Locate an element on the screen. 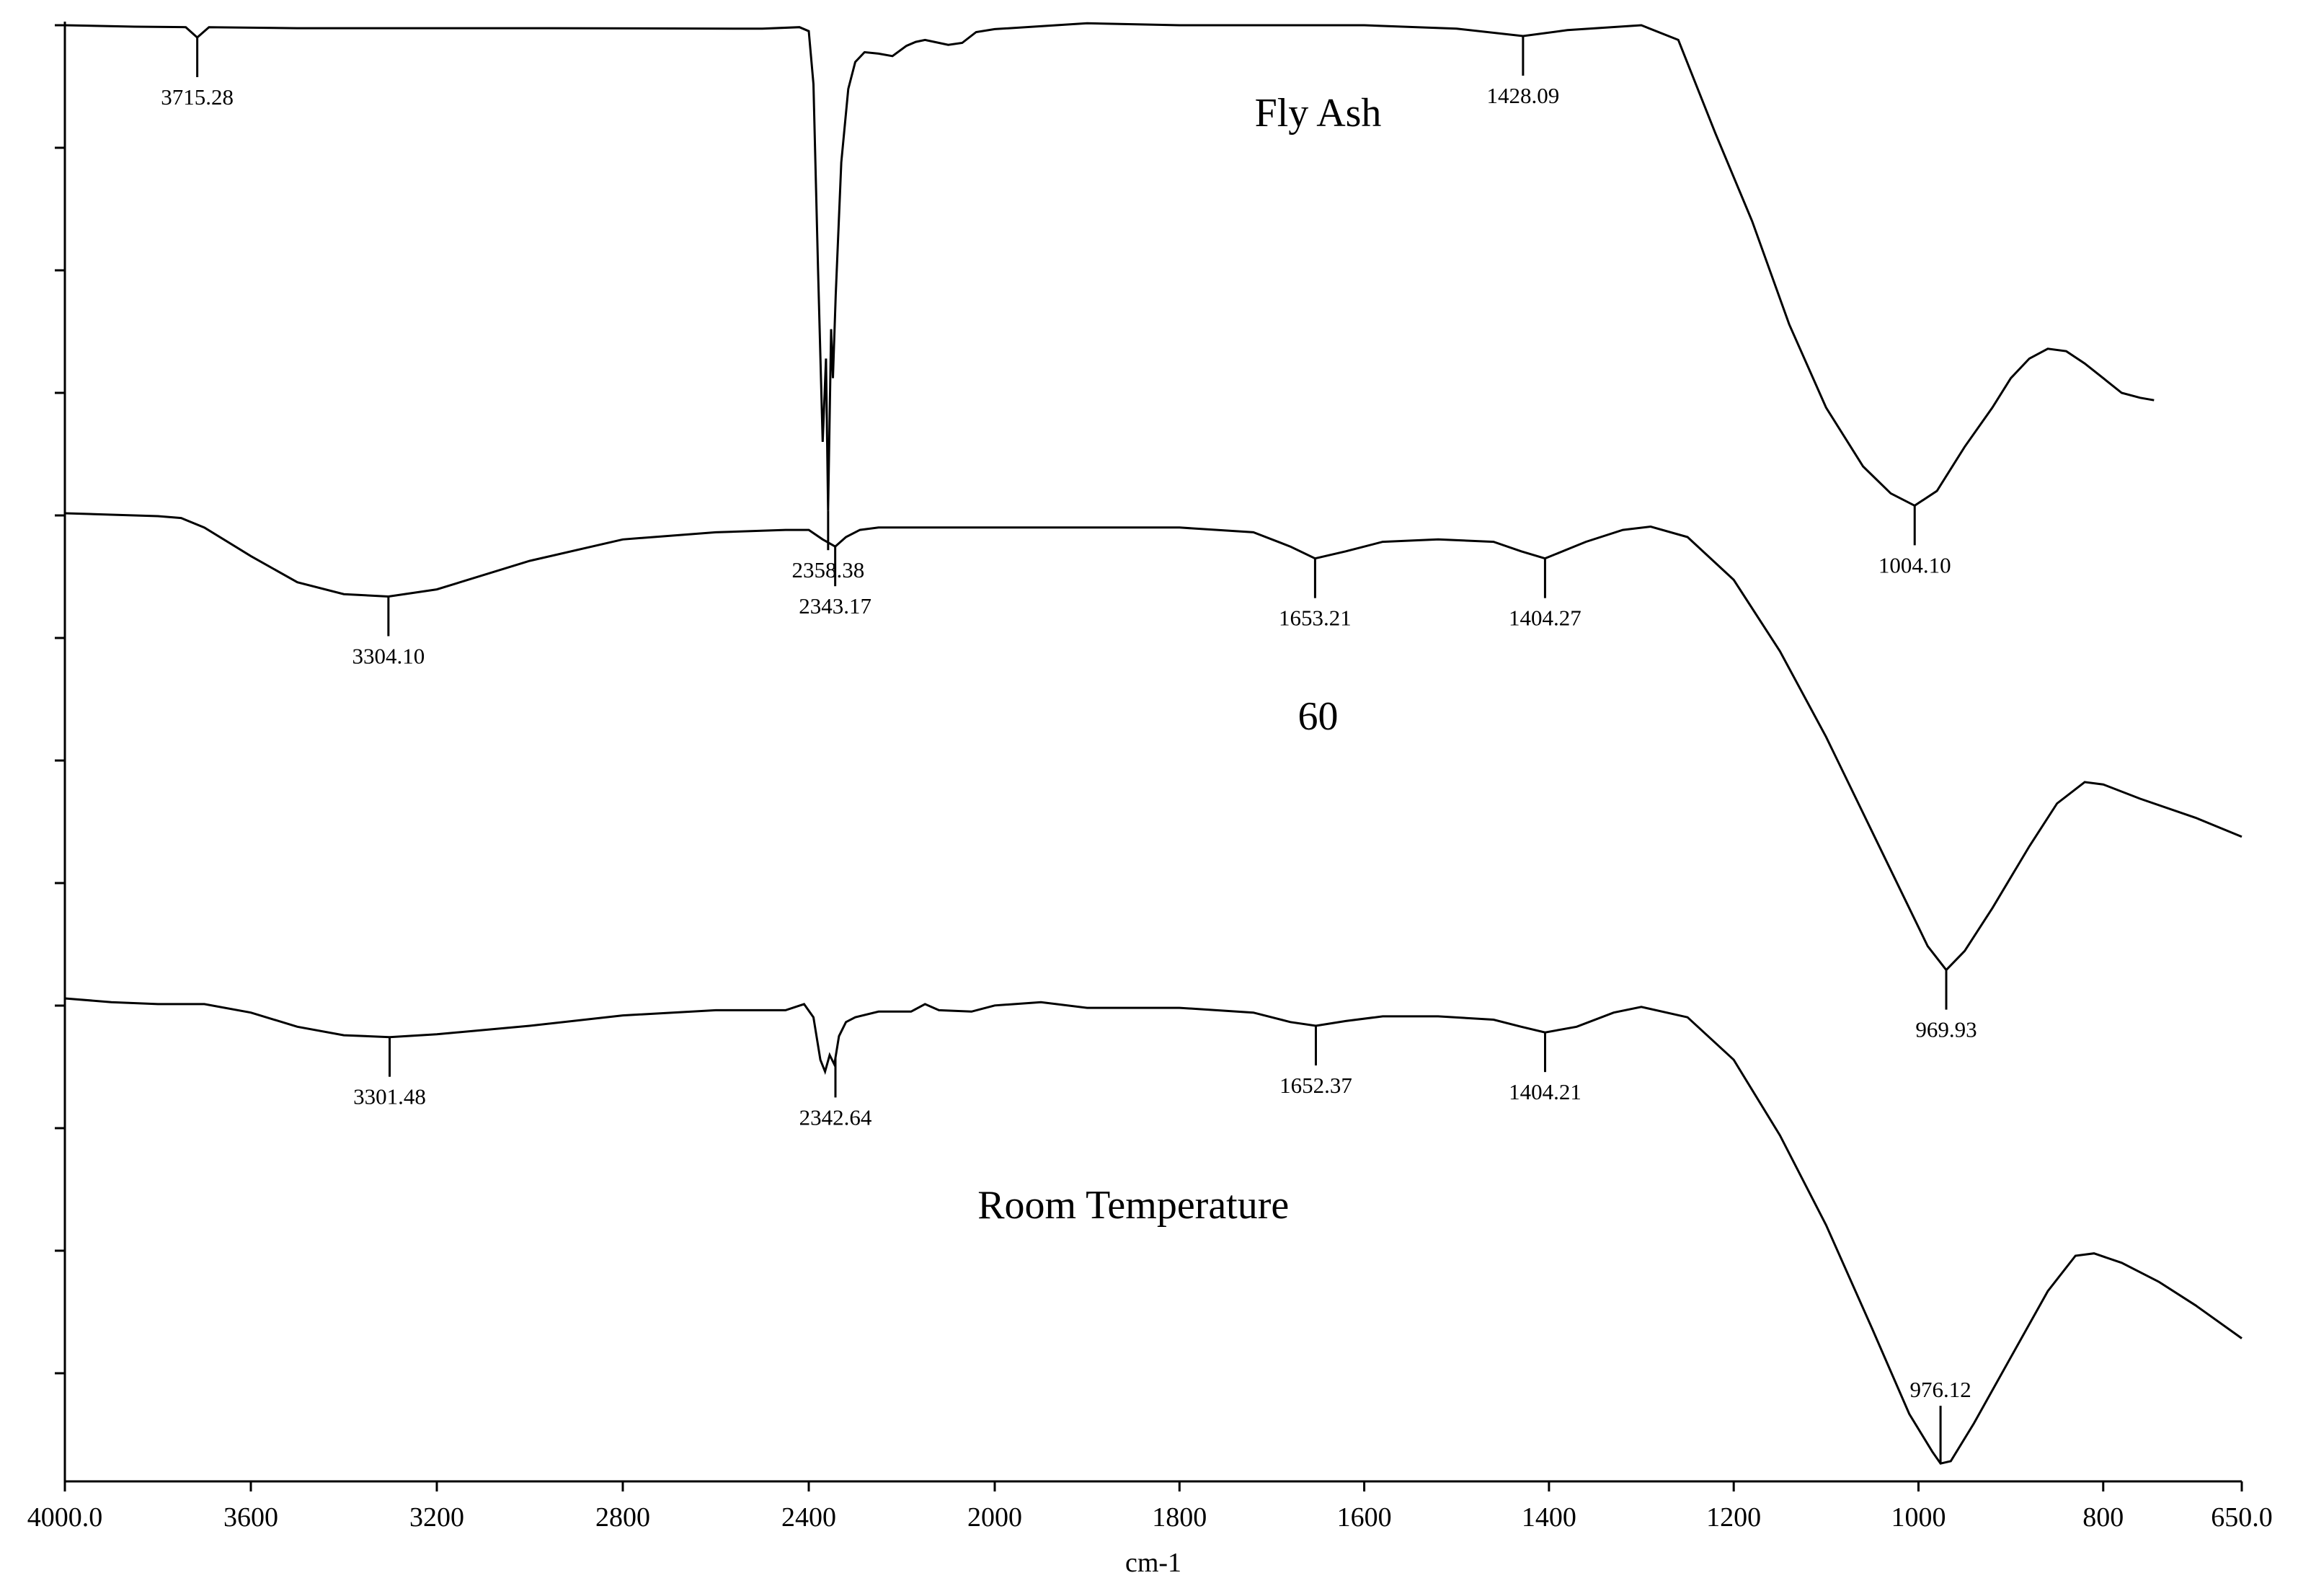 This screenshot has width=2298, height=1596. x-tick-label: 800 is located at coordinates (2103, 1518).